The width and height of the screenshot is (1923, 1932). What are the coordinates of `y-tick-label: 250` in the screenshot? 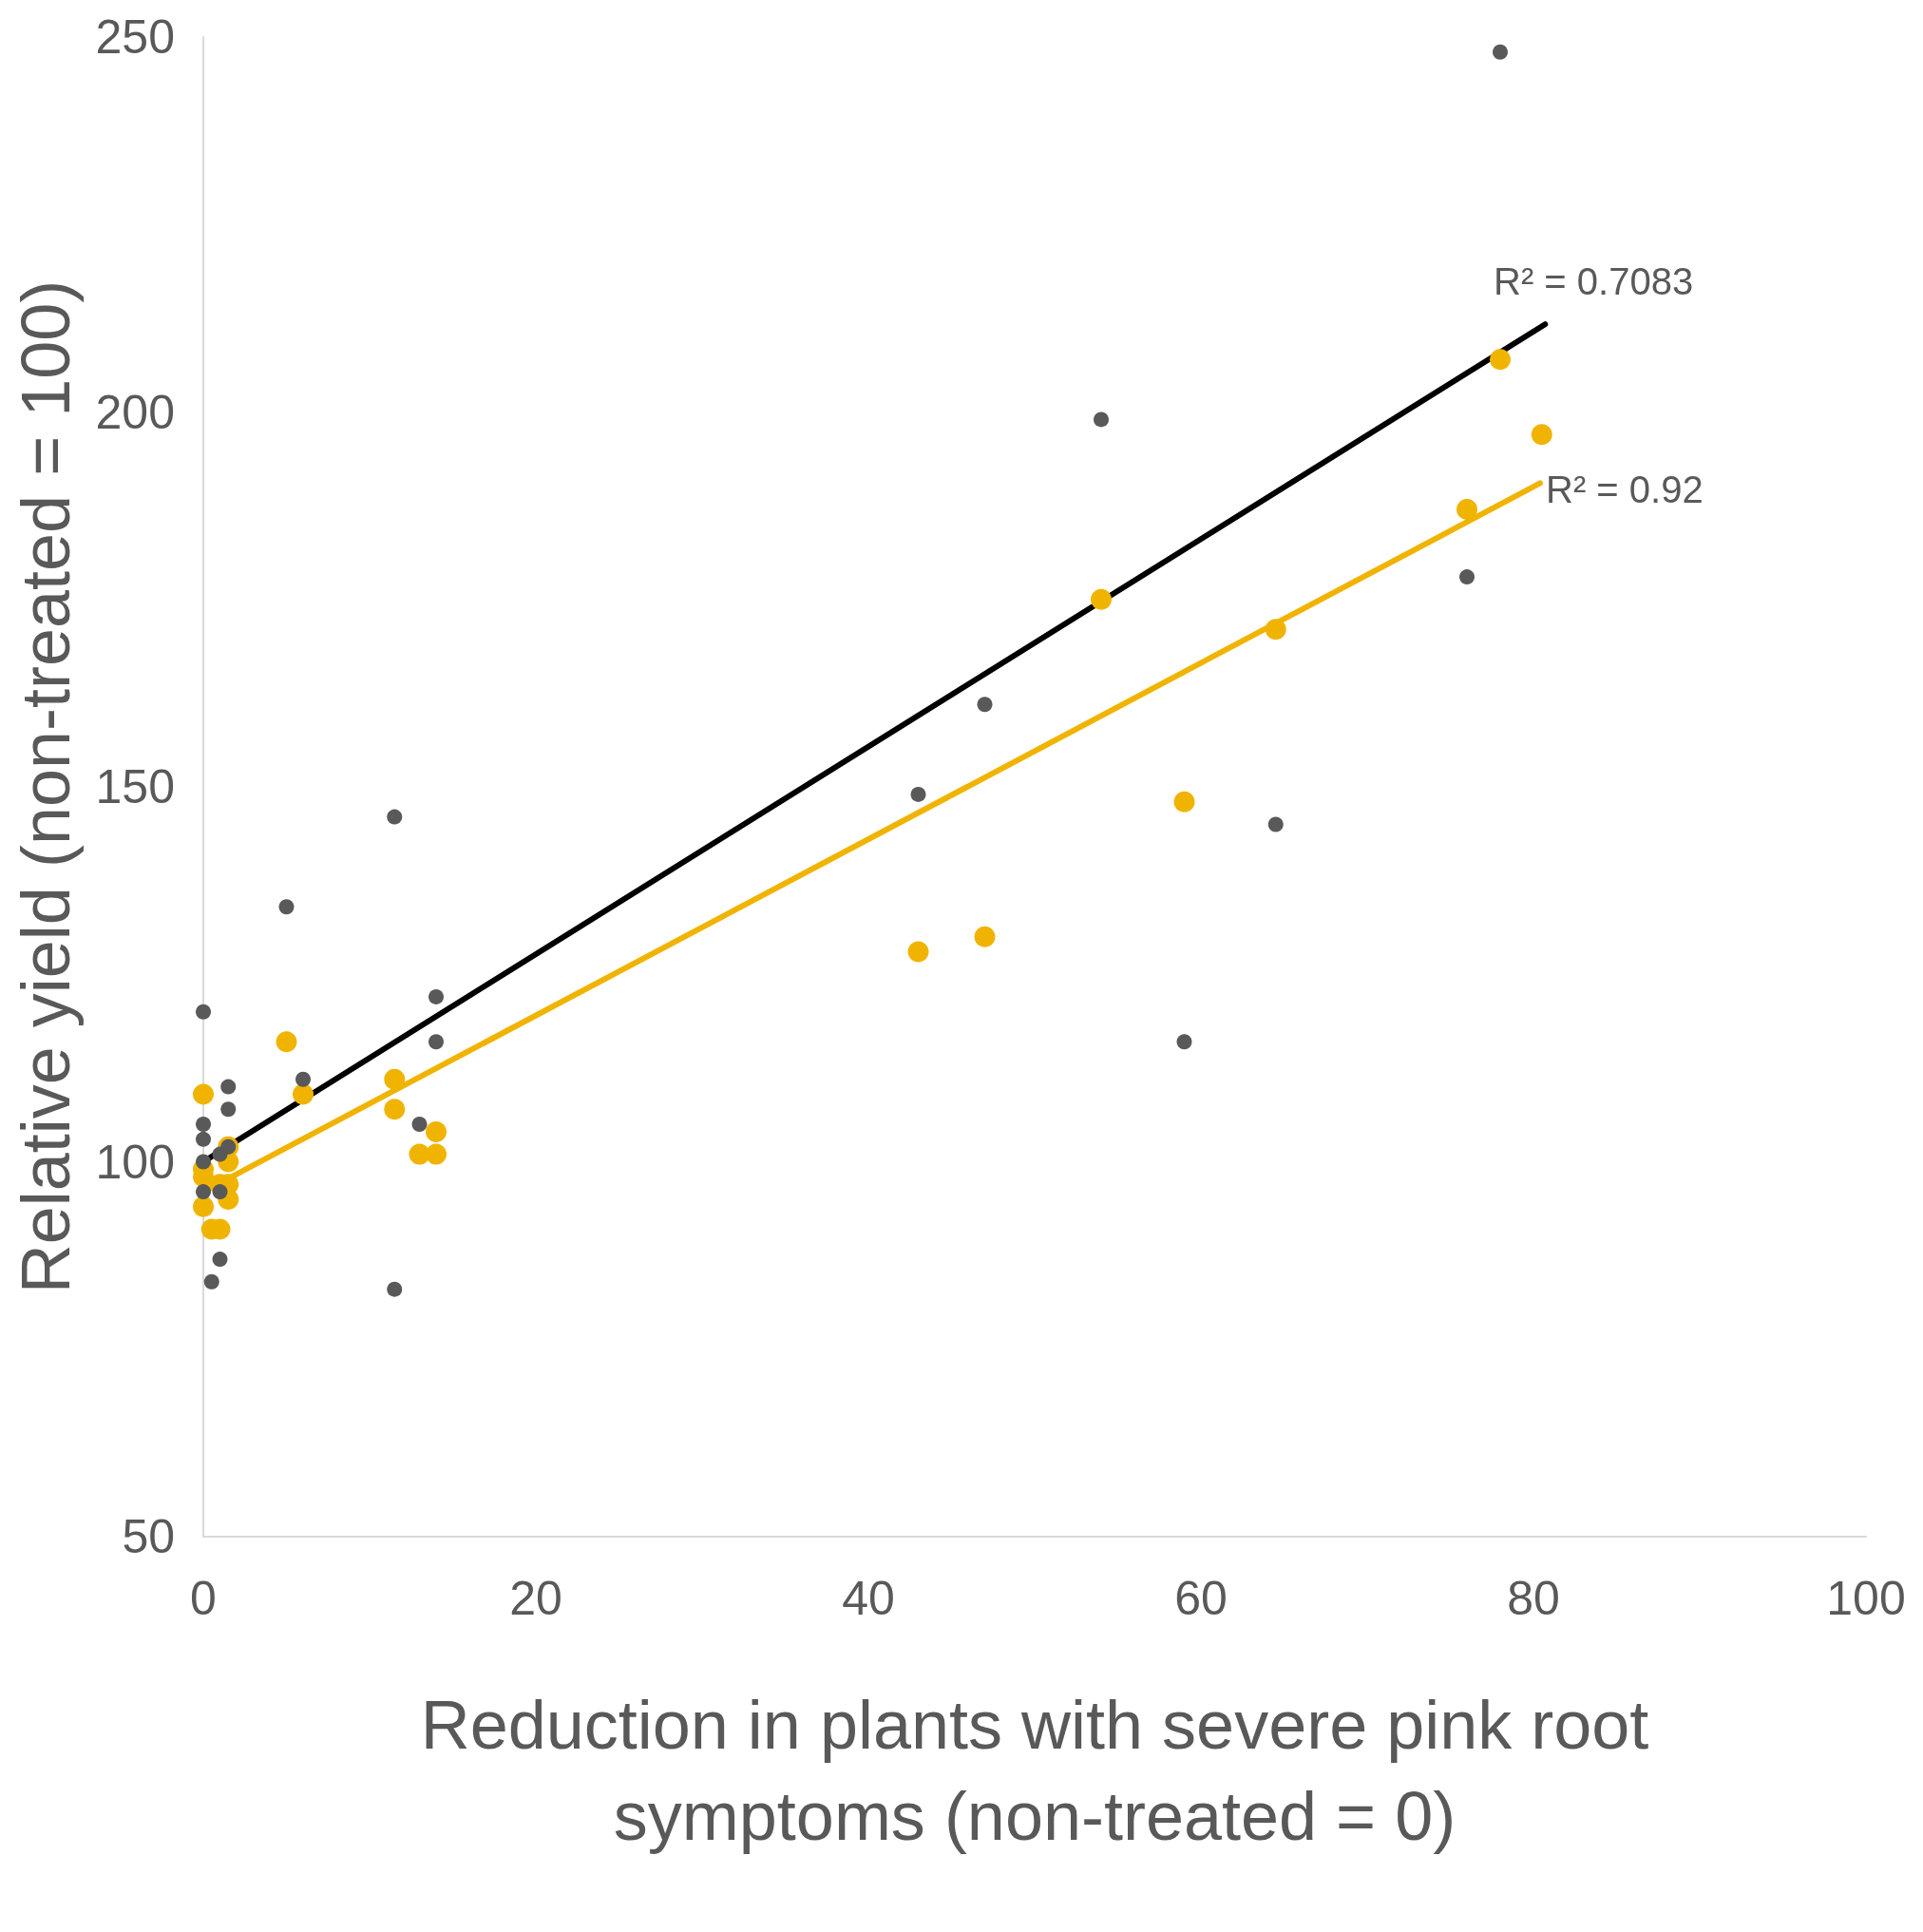 It's located at (135, 37).